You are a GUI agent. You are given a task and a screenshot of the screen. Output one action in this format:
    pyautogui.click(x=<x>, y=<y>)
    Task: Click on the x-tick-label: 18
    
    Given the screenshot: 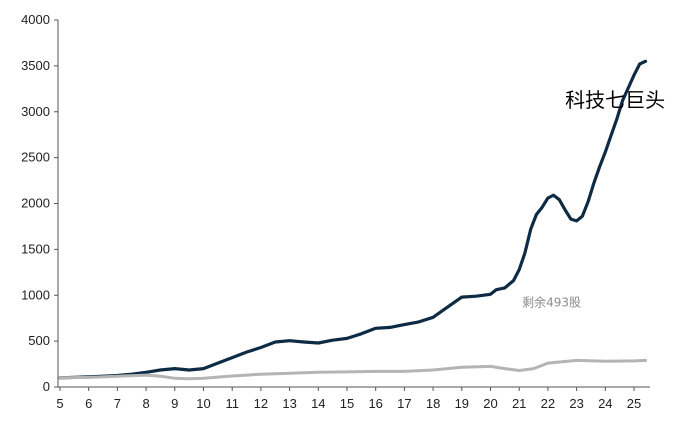 What is the action you would take?
    pyautogui.click(x=433, y=403)
    